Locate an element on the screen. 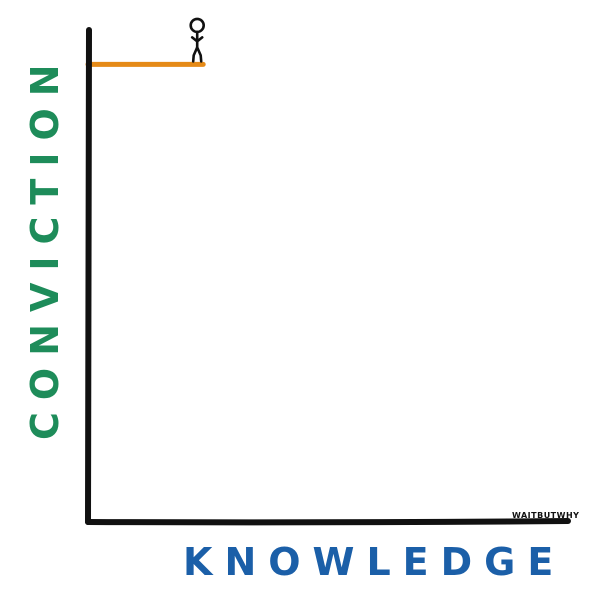 Image resolution: width=600 pixels, height=596 pixels. stick-figure-arms is located at coordinates (197, 39).